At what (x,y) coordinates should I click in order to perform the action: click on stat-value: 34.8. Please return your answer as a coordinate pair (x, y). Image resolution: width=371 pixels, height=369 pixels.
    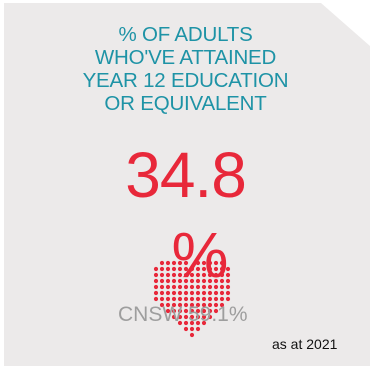
    Looking at the image, I should click on (186, 175).